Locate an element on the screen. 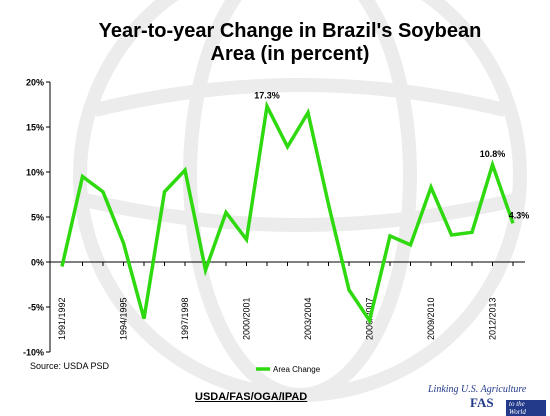 The height and width of the screenshot is (416, 550). x-tick-label: 2000/2001 is located at coordinates (247, 318).